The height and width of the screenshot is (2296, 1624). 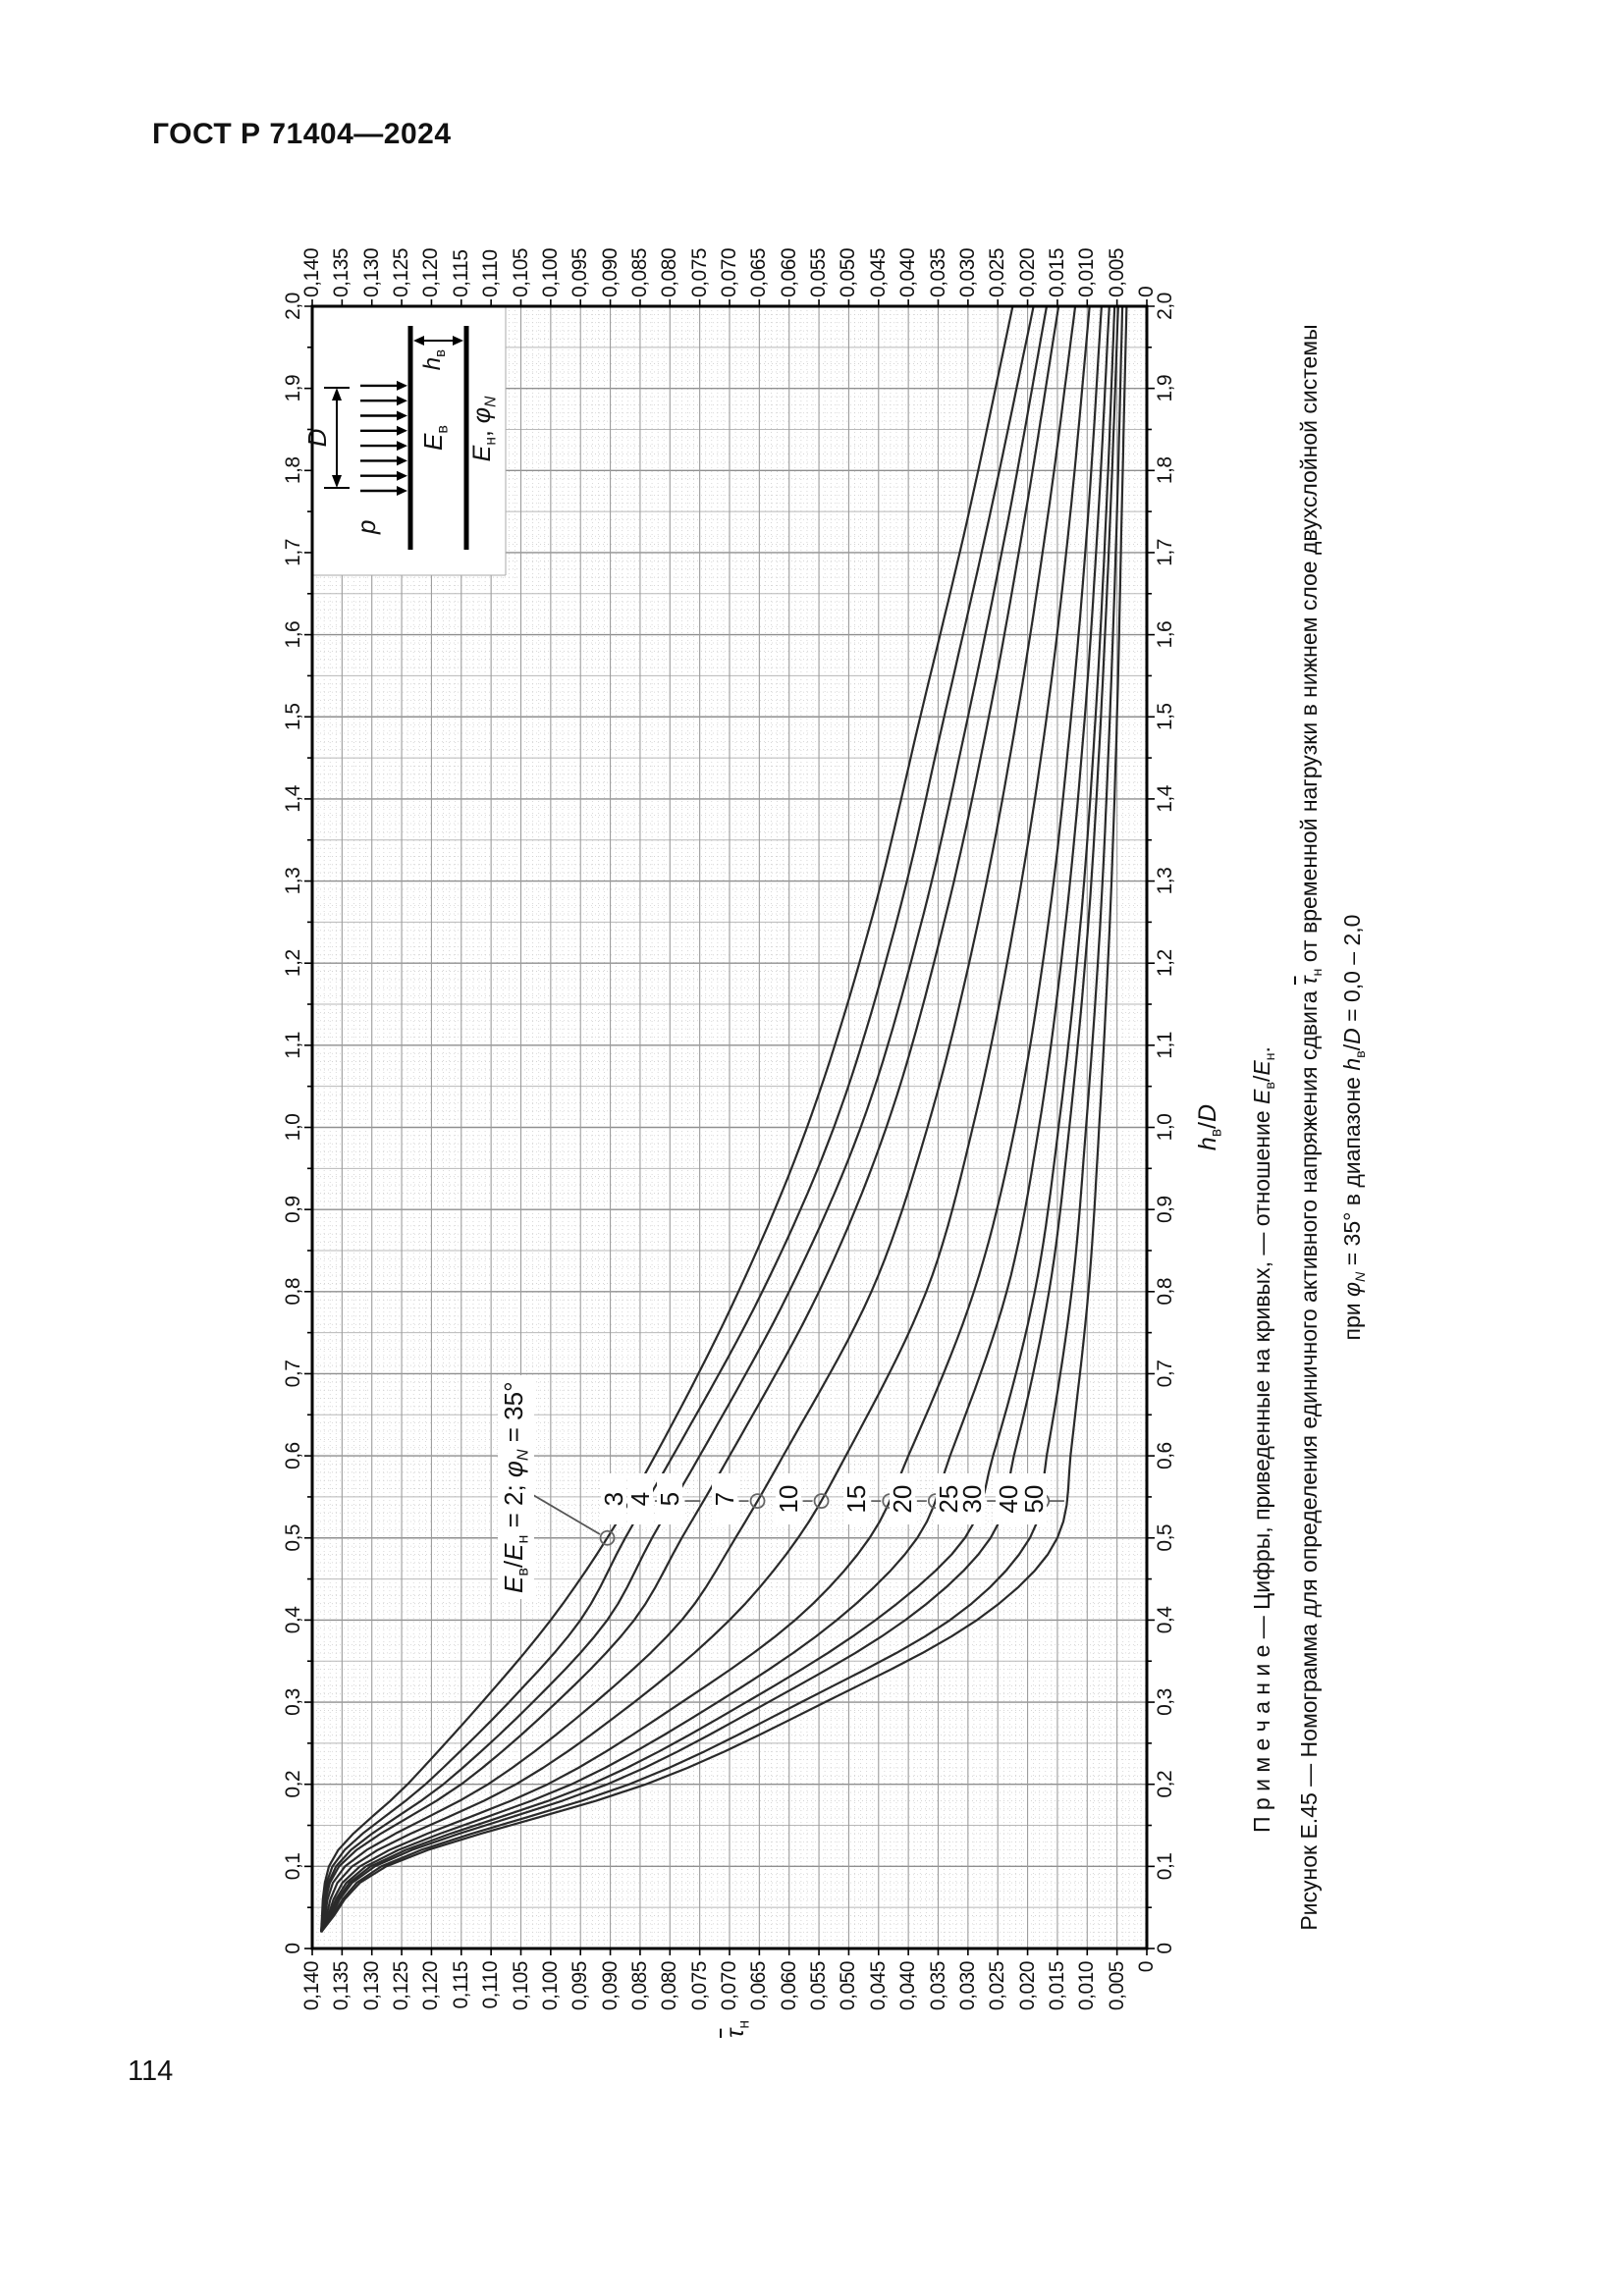 What do you see at coordinates (513, 1415) in the screenshot?
I see `text-run: = 35°` at bounding box center [513, 1415].